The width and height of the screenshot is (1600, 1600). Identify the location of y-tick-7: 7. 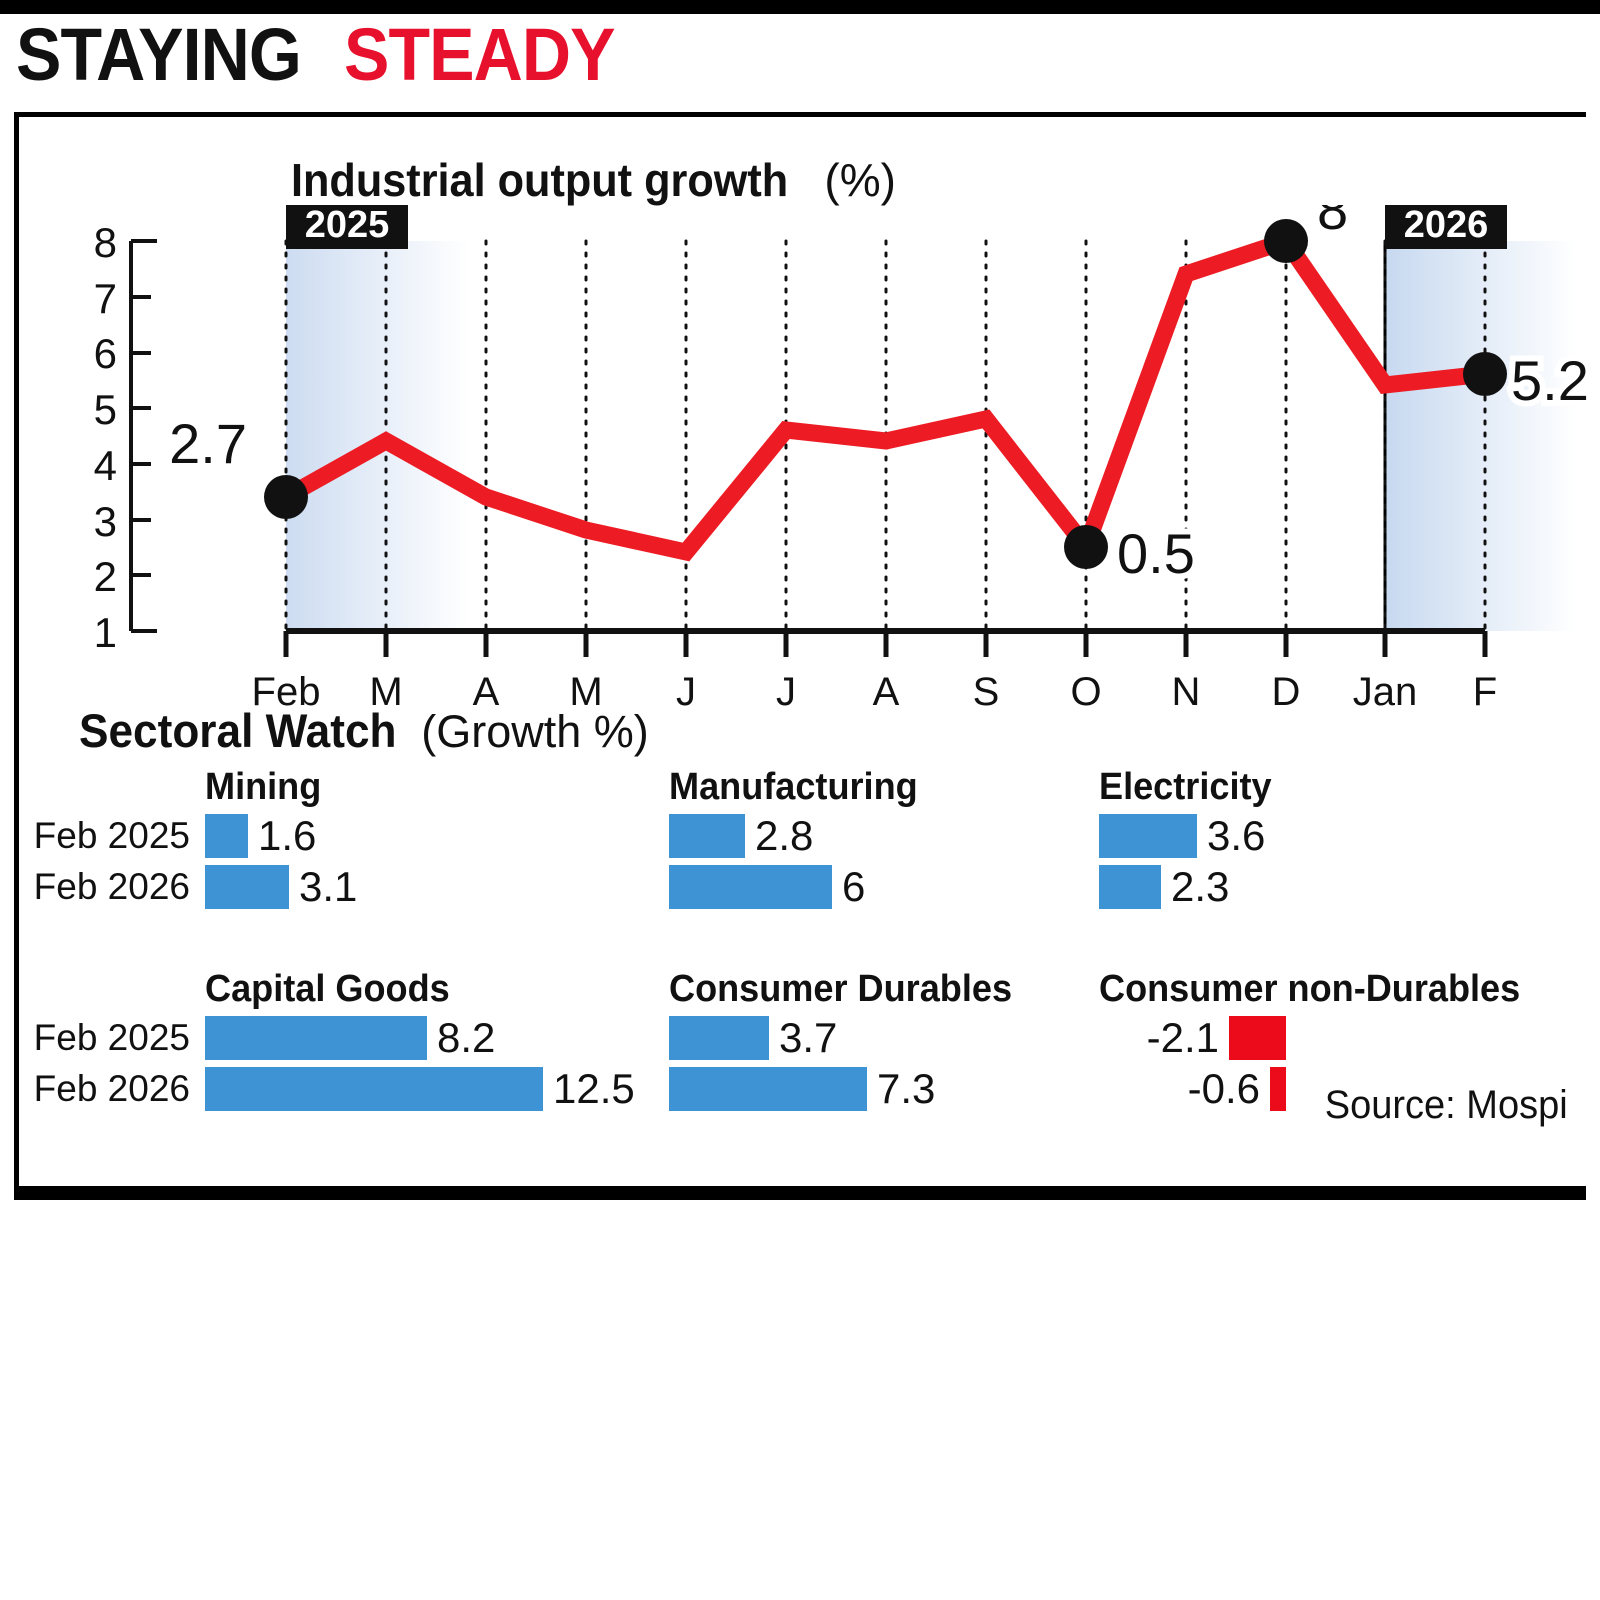
(105, 298).